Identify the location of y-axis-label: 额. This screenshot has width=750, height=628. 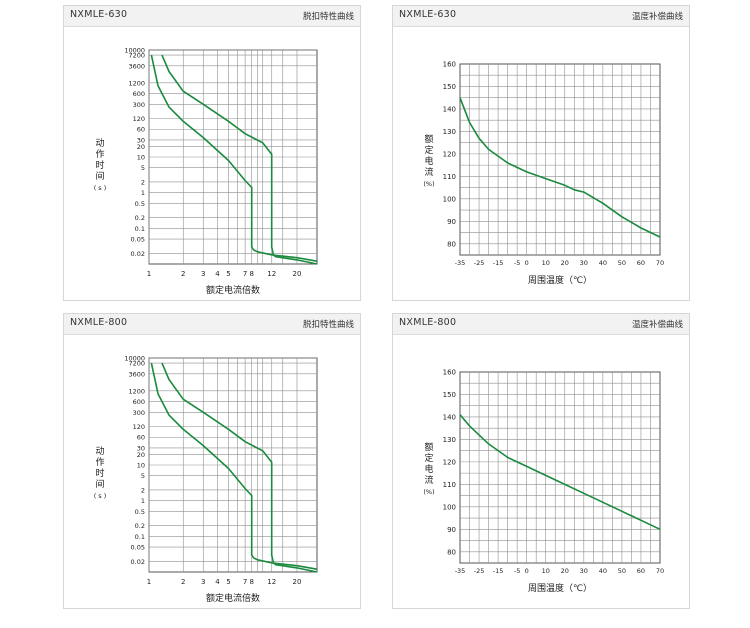
(428, 139).